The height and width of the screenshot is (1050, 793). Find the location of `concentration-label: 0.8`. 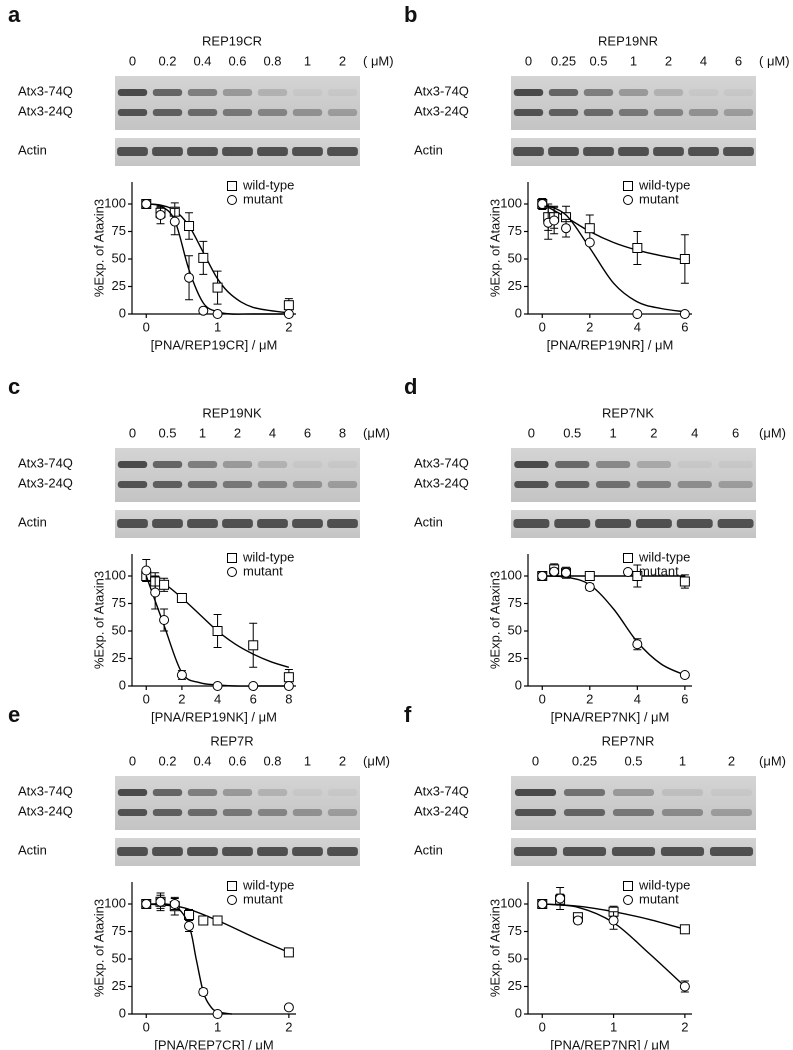

concentration-label: 0.8 is located at coordinates (272, 760).